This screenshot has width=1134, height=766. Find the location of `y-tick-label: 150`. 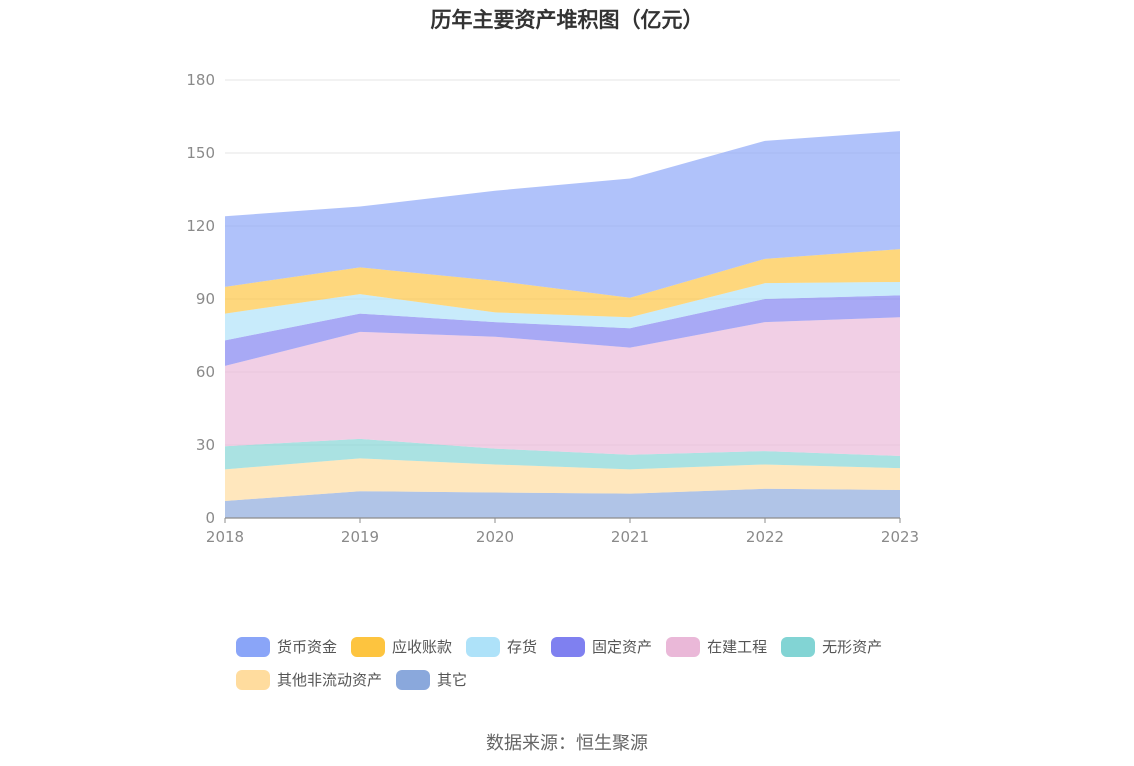

y-tick-label: 150 is located at coordinates (200, 153).